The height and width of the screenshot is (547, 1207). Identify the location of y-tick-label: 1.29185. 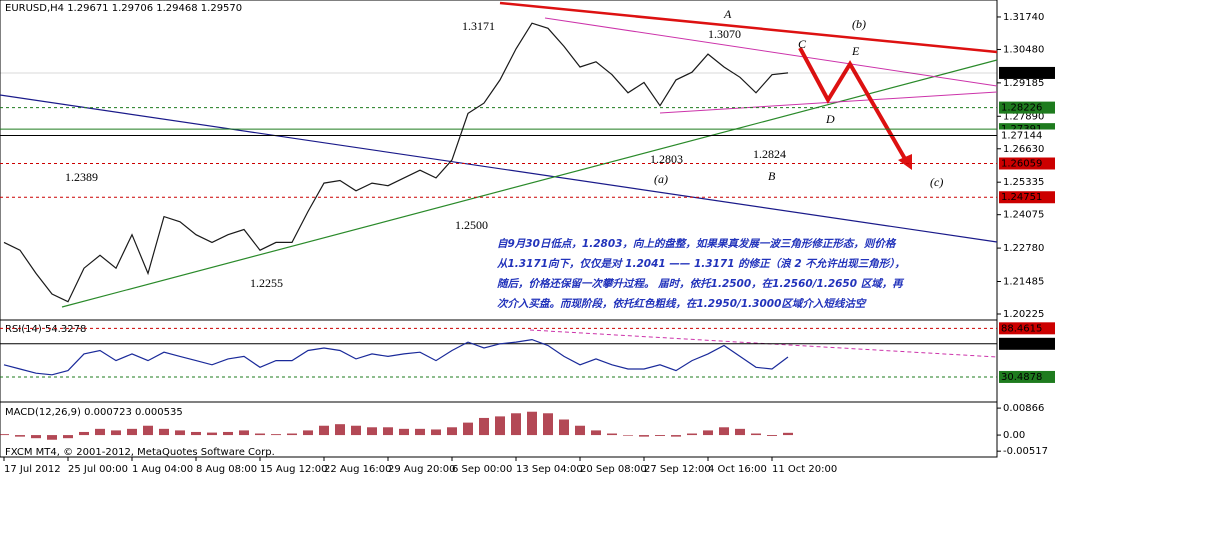
(1023, 83).